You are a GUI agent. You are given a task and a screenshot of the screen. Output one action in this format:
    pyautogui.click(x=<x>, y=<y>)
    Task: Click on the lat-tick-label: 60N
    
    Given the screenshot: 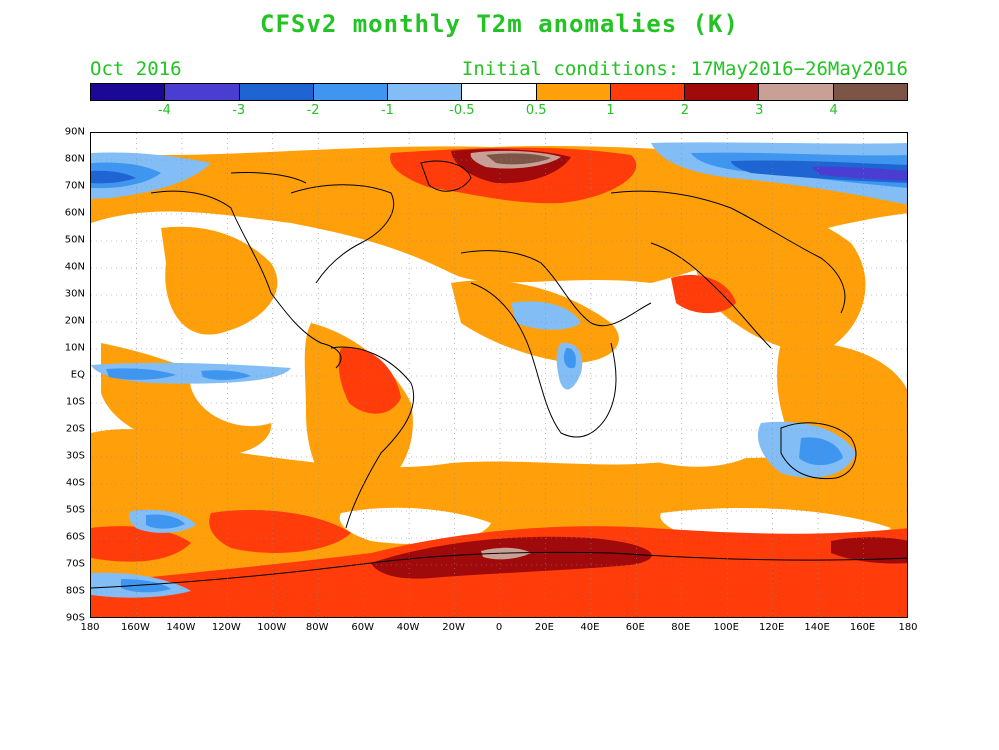 What is the action you would take?
    pyautogui.click(x=74, y=213)
    